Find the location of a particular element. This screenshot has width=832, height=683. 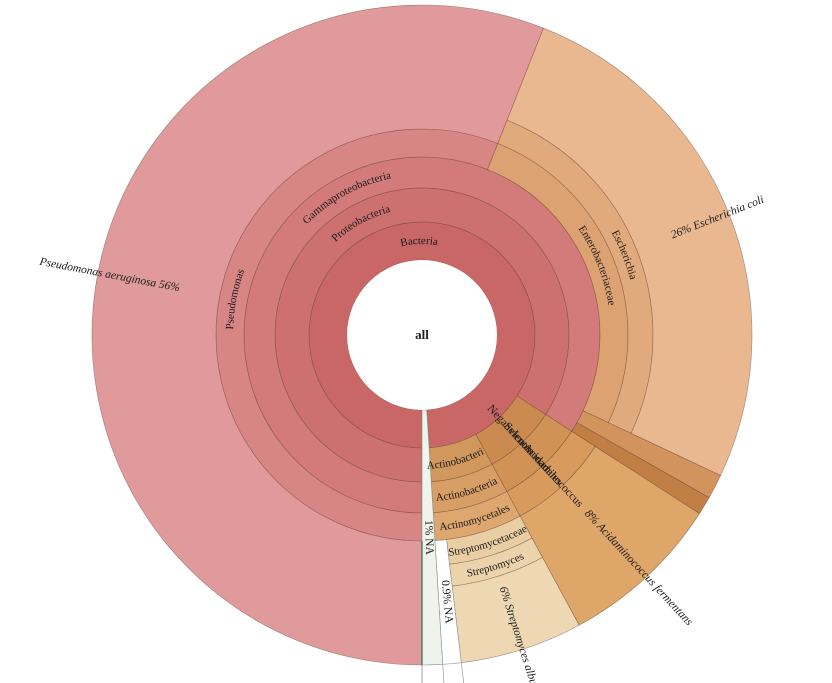

ring-label: Bacteria is located at coordinates (419, 242).